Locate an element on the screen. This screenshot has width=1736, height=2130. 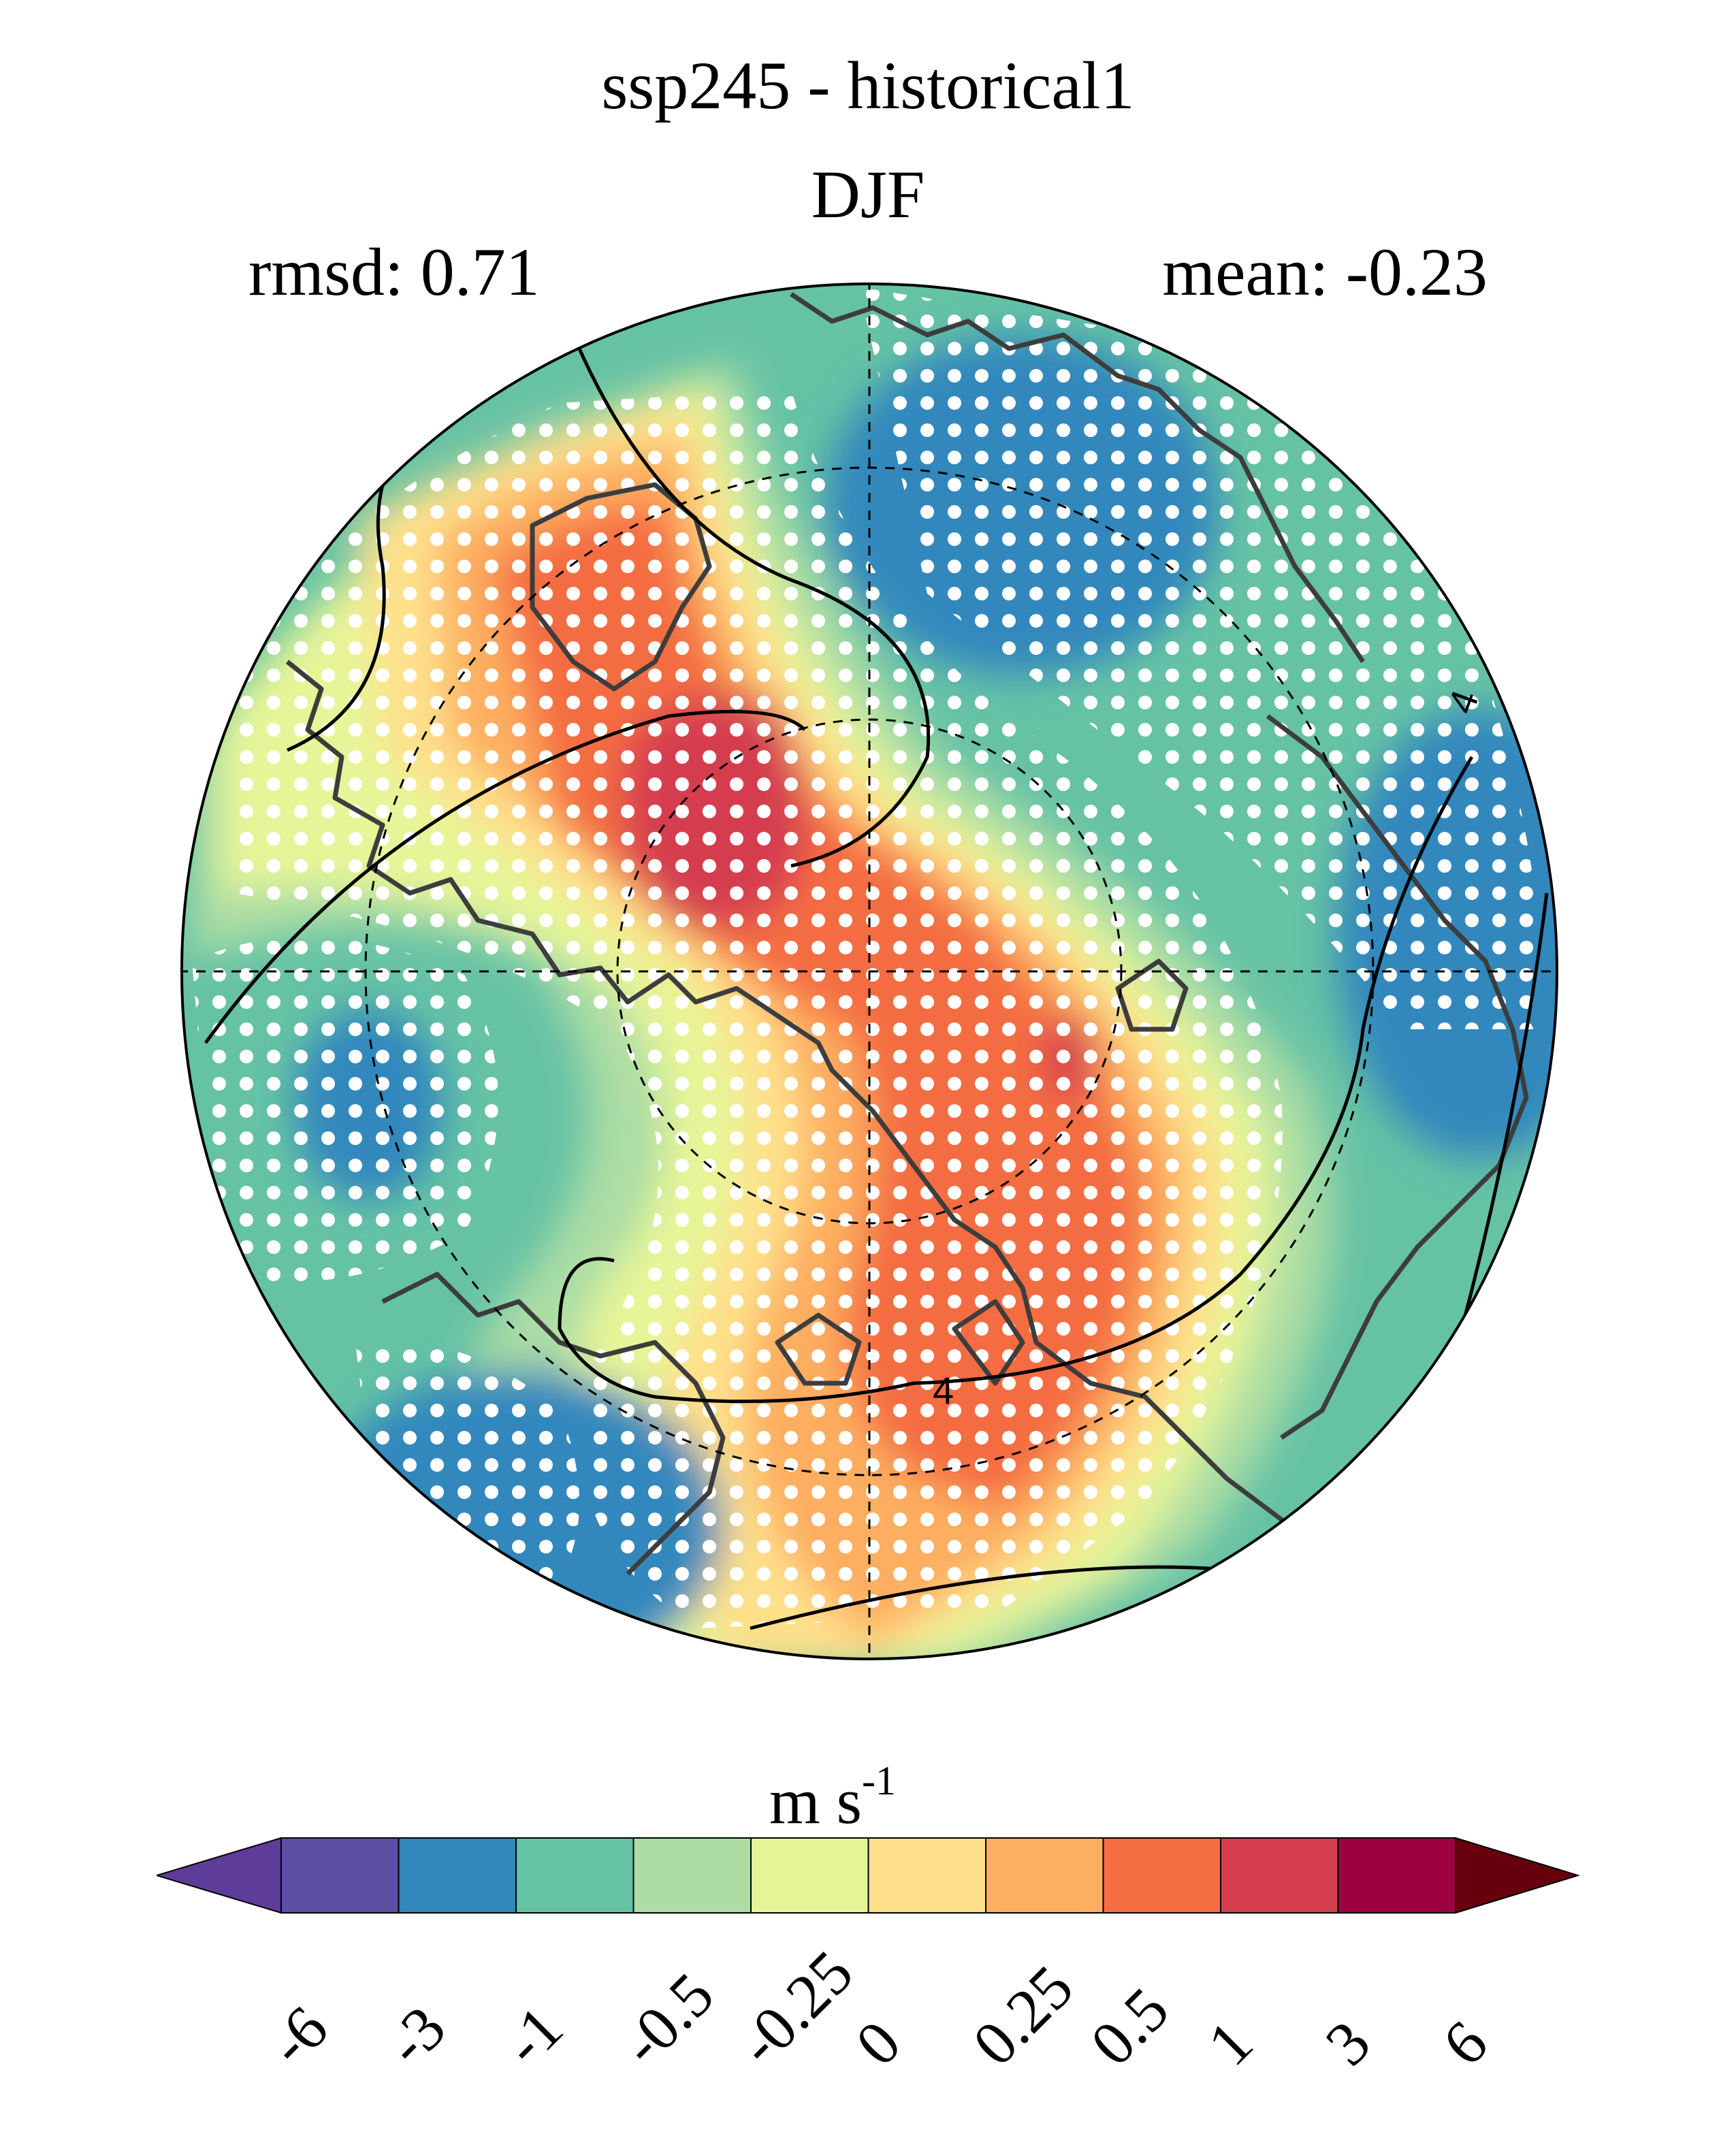
units-label: m s-1 is located at coordinates (832, 1798).